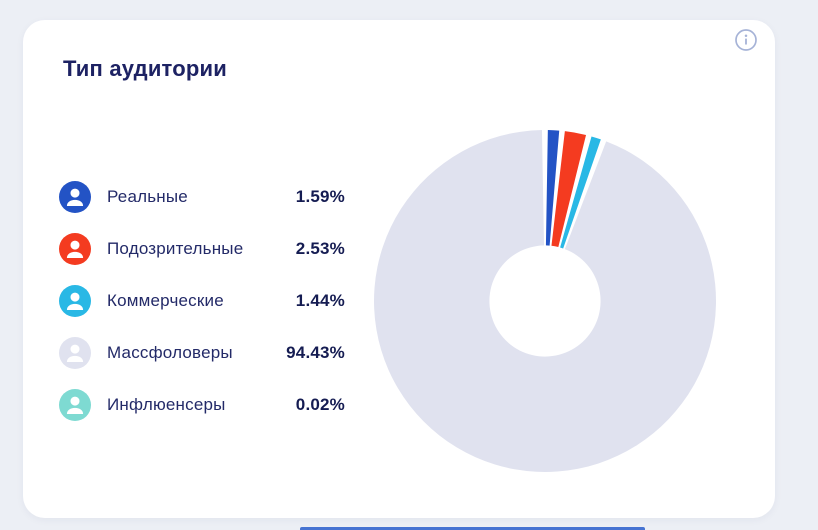  Describe the element at coordinates (320, 196) in the screenshot. I see `legend-value: 1.59%` at that location.